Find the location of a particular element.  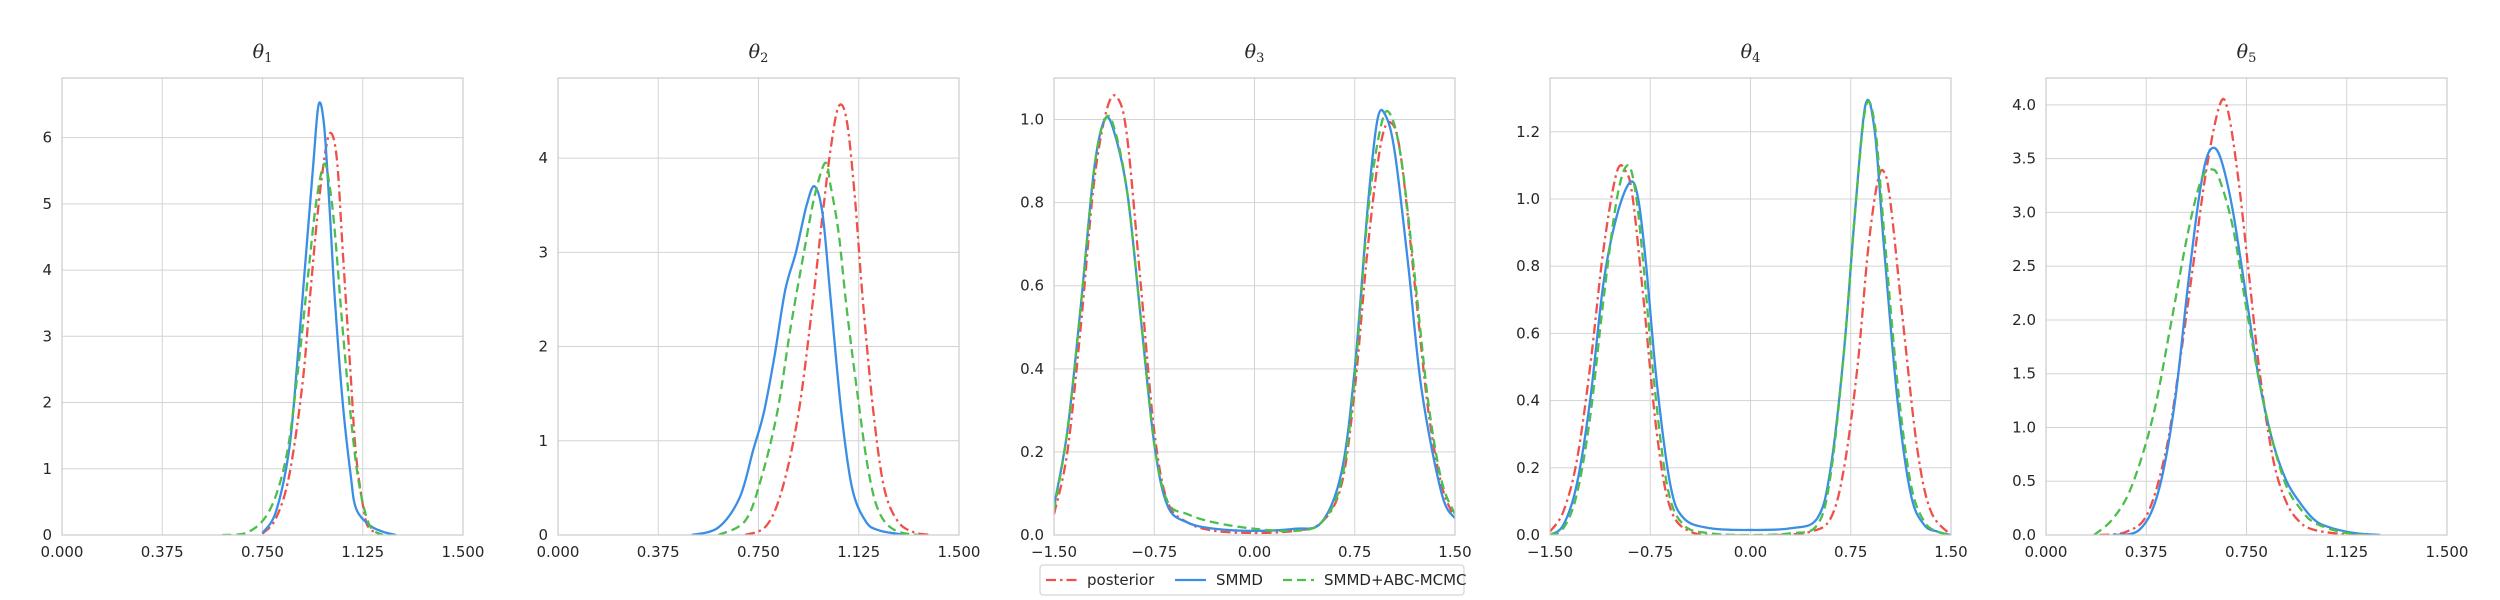

panel-3-x-tick-label-3: 0.75 is located at coordinates (1354, 552).